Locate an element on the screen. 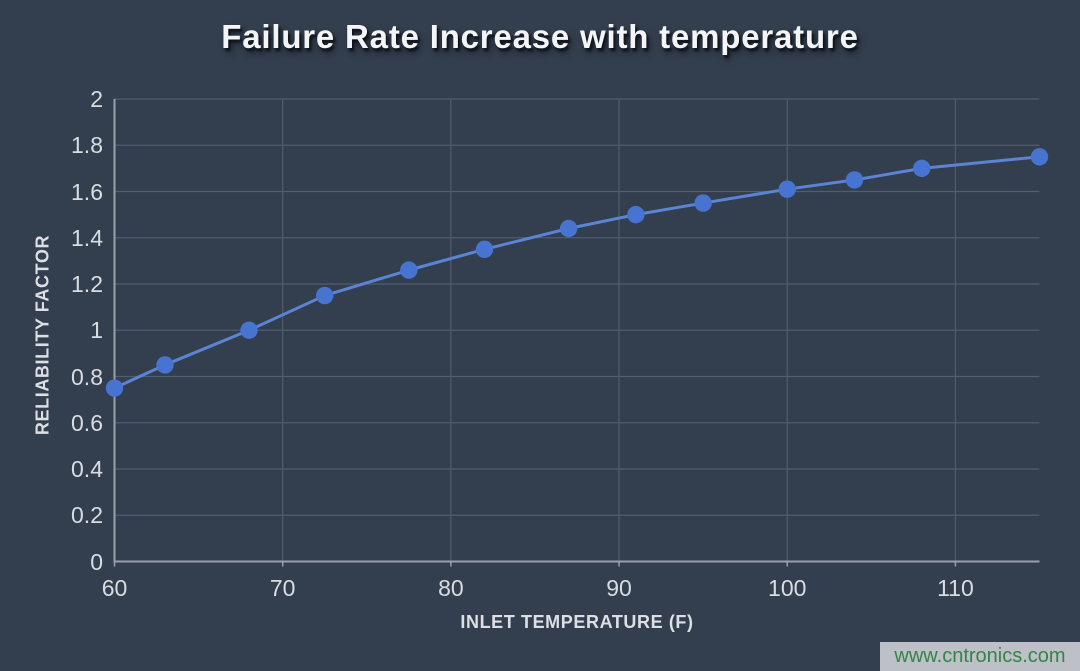  y-tick-label: 1.2 is located at coordinates (87, 284).